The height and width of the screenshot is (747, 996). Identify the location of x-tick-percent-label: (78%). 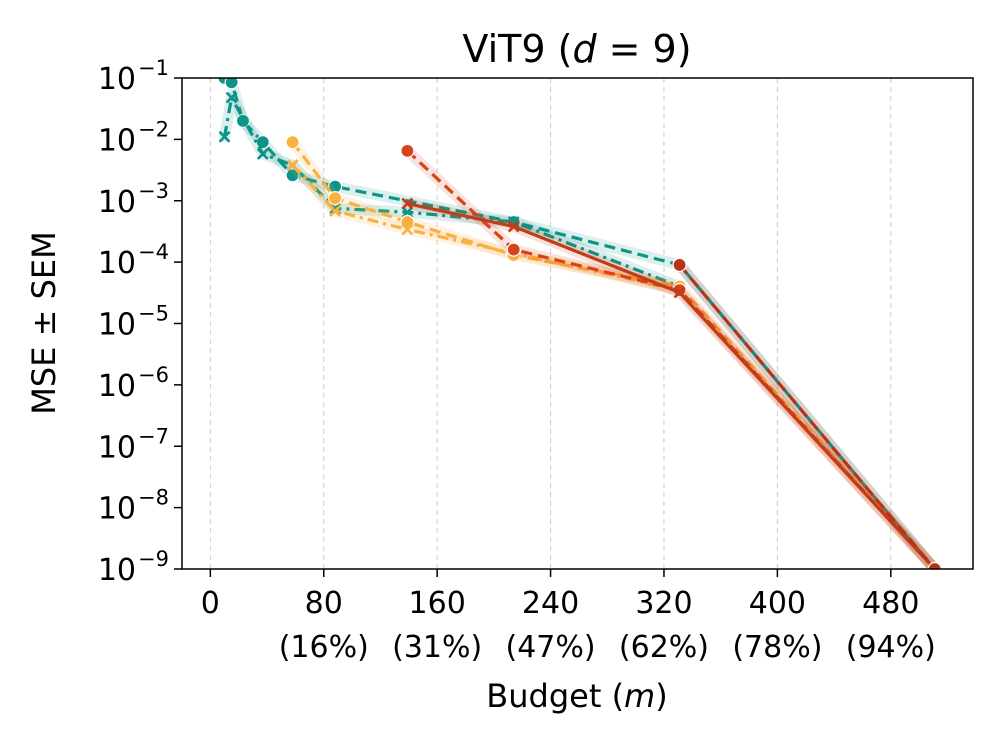
(777, 647).